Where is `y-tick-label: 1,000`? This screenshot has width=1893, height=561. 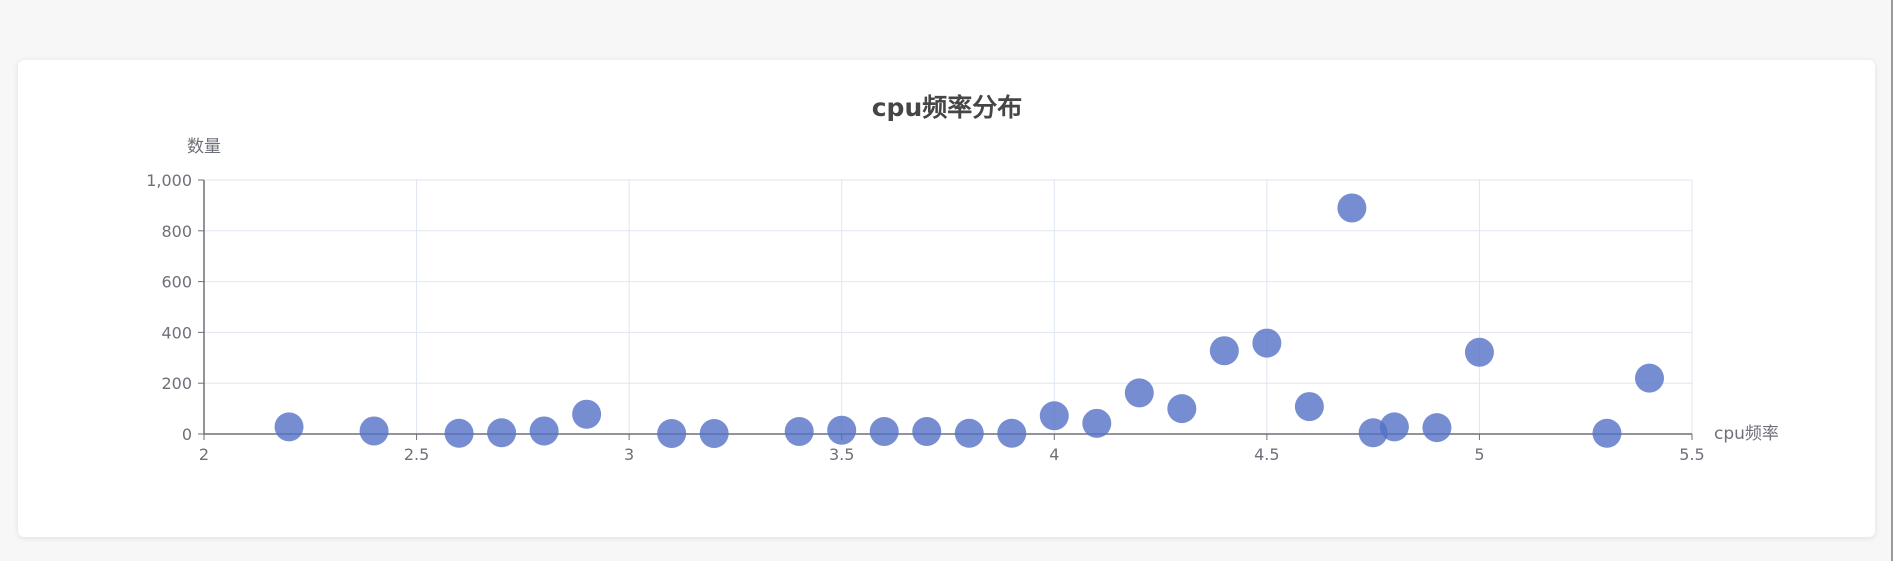
y-tick-label: 1,000 is located at coordinates (169, 180).